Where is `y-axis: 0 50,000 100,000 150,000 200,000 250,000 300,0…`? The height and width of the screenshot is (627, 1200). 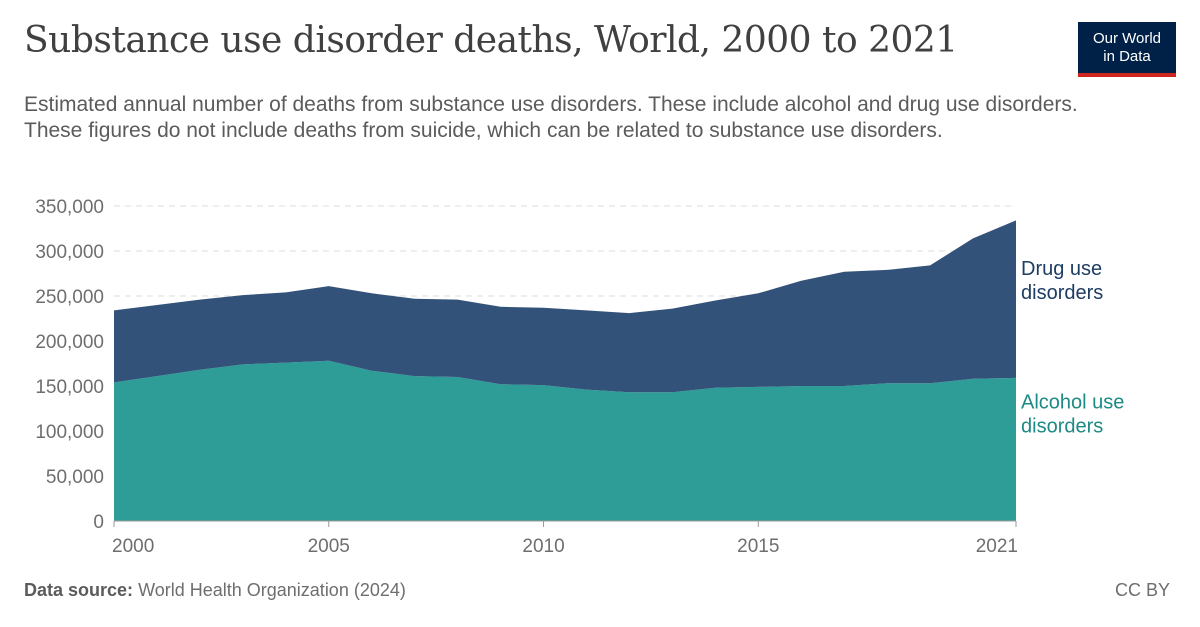
y-axis: 0 50,000 100,000 150,000 200,000 250,000 300,0… is located at coordinates (69, 365).